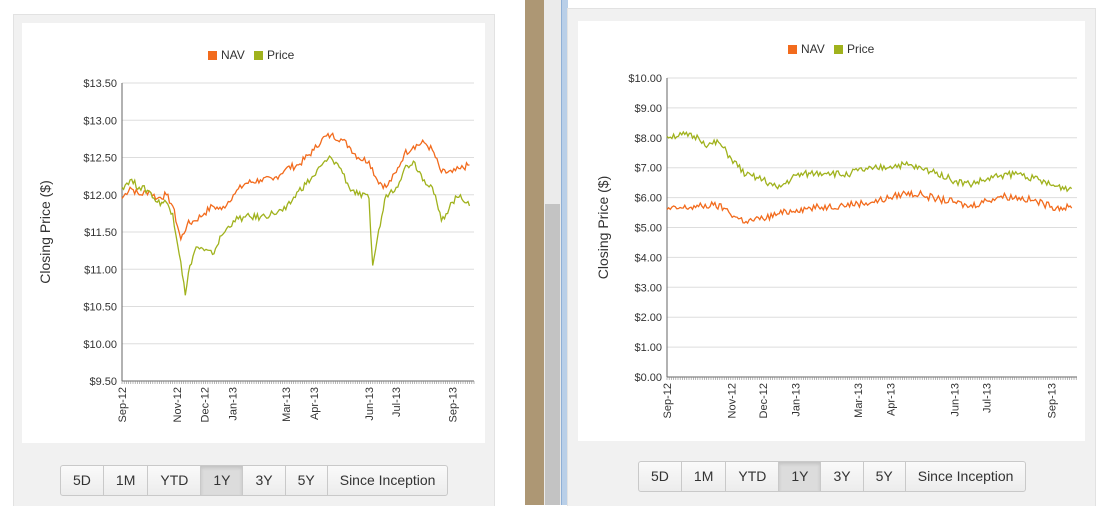 The height and width of the screenshot is (506, 1106). Describe the element at coordinates (648, 139) in the screenshot. I see `y-tick-label: $8.00` at that location.